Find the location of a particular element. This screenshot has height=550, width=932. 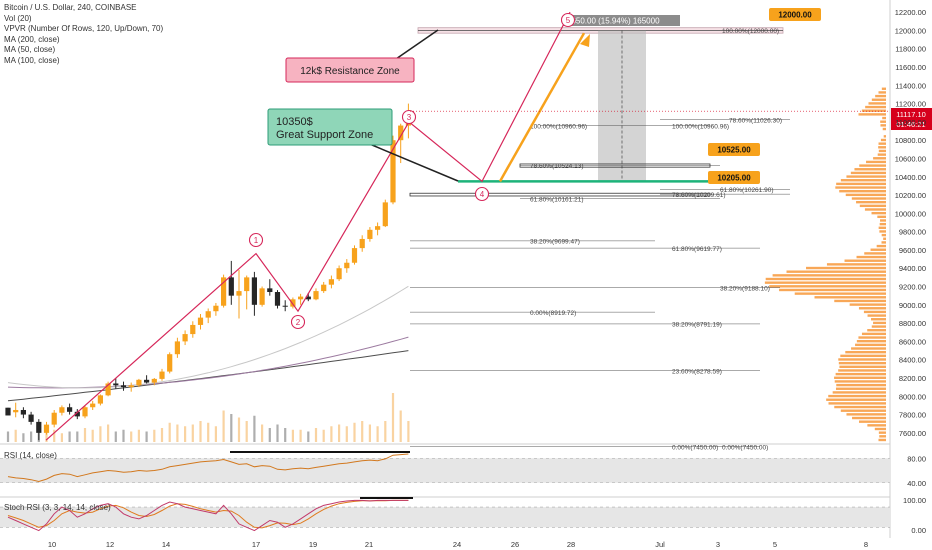

measure-label-bg is located at coordinates (621, 20).